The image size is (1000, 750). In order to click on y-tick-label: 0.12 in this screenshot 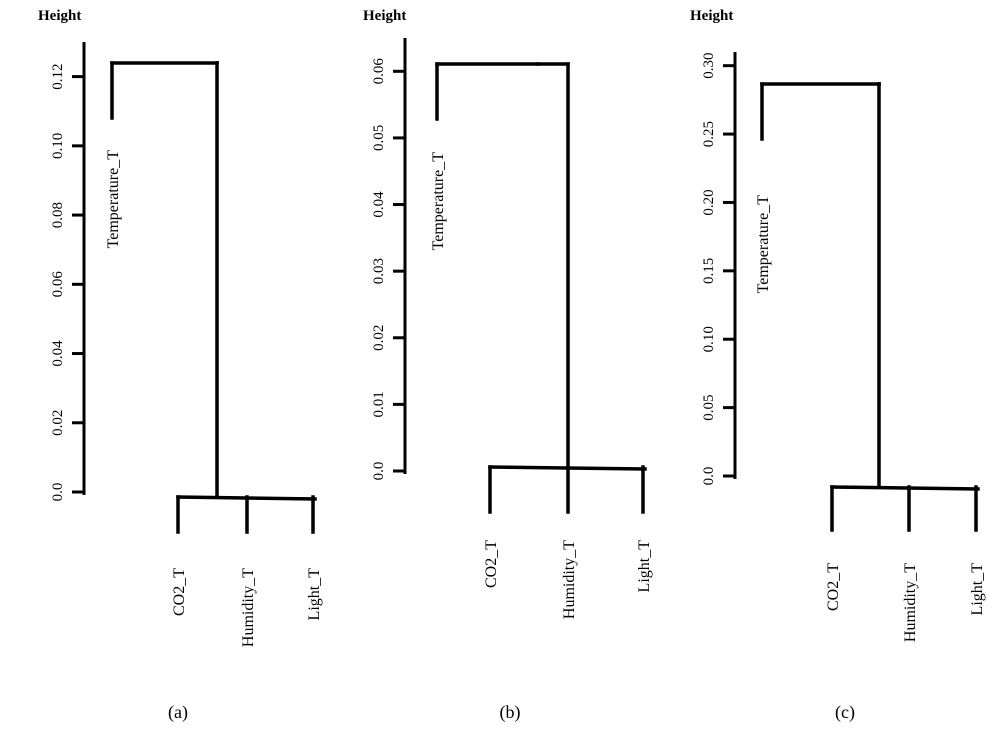, I will do `click(58, 76)`.